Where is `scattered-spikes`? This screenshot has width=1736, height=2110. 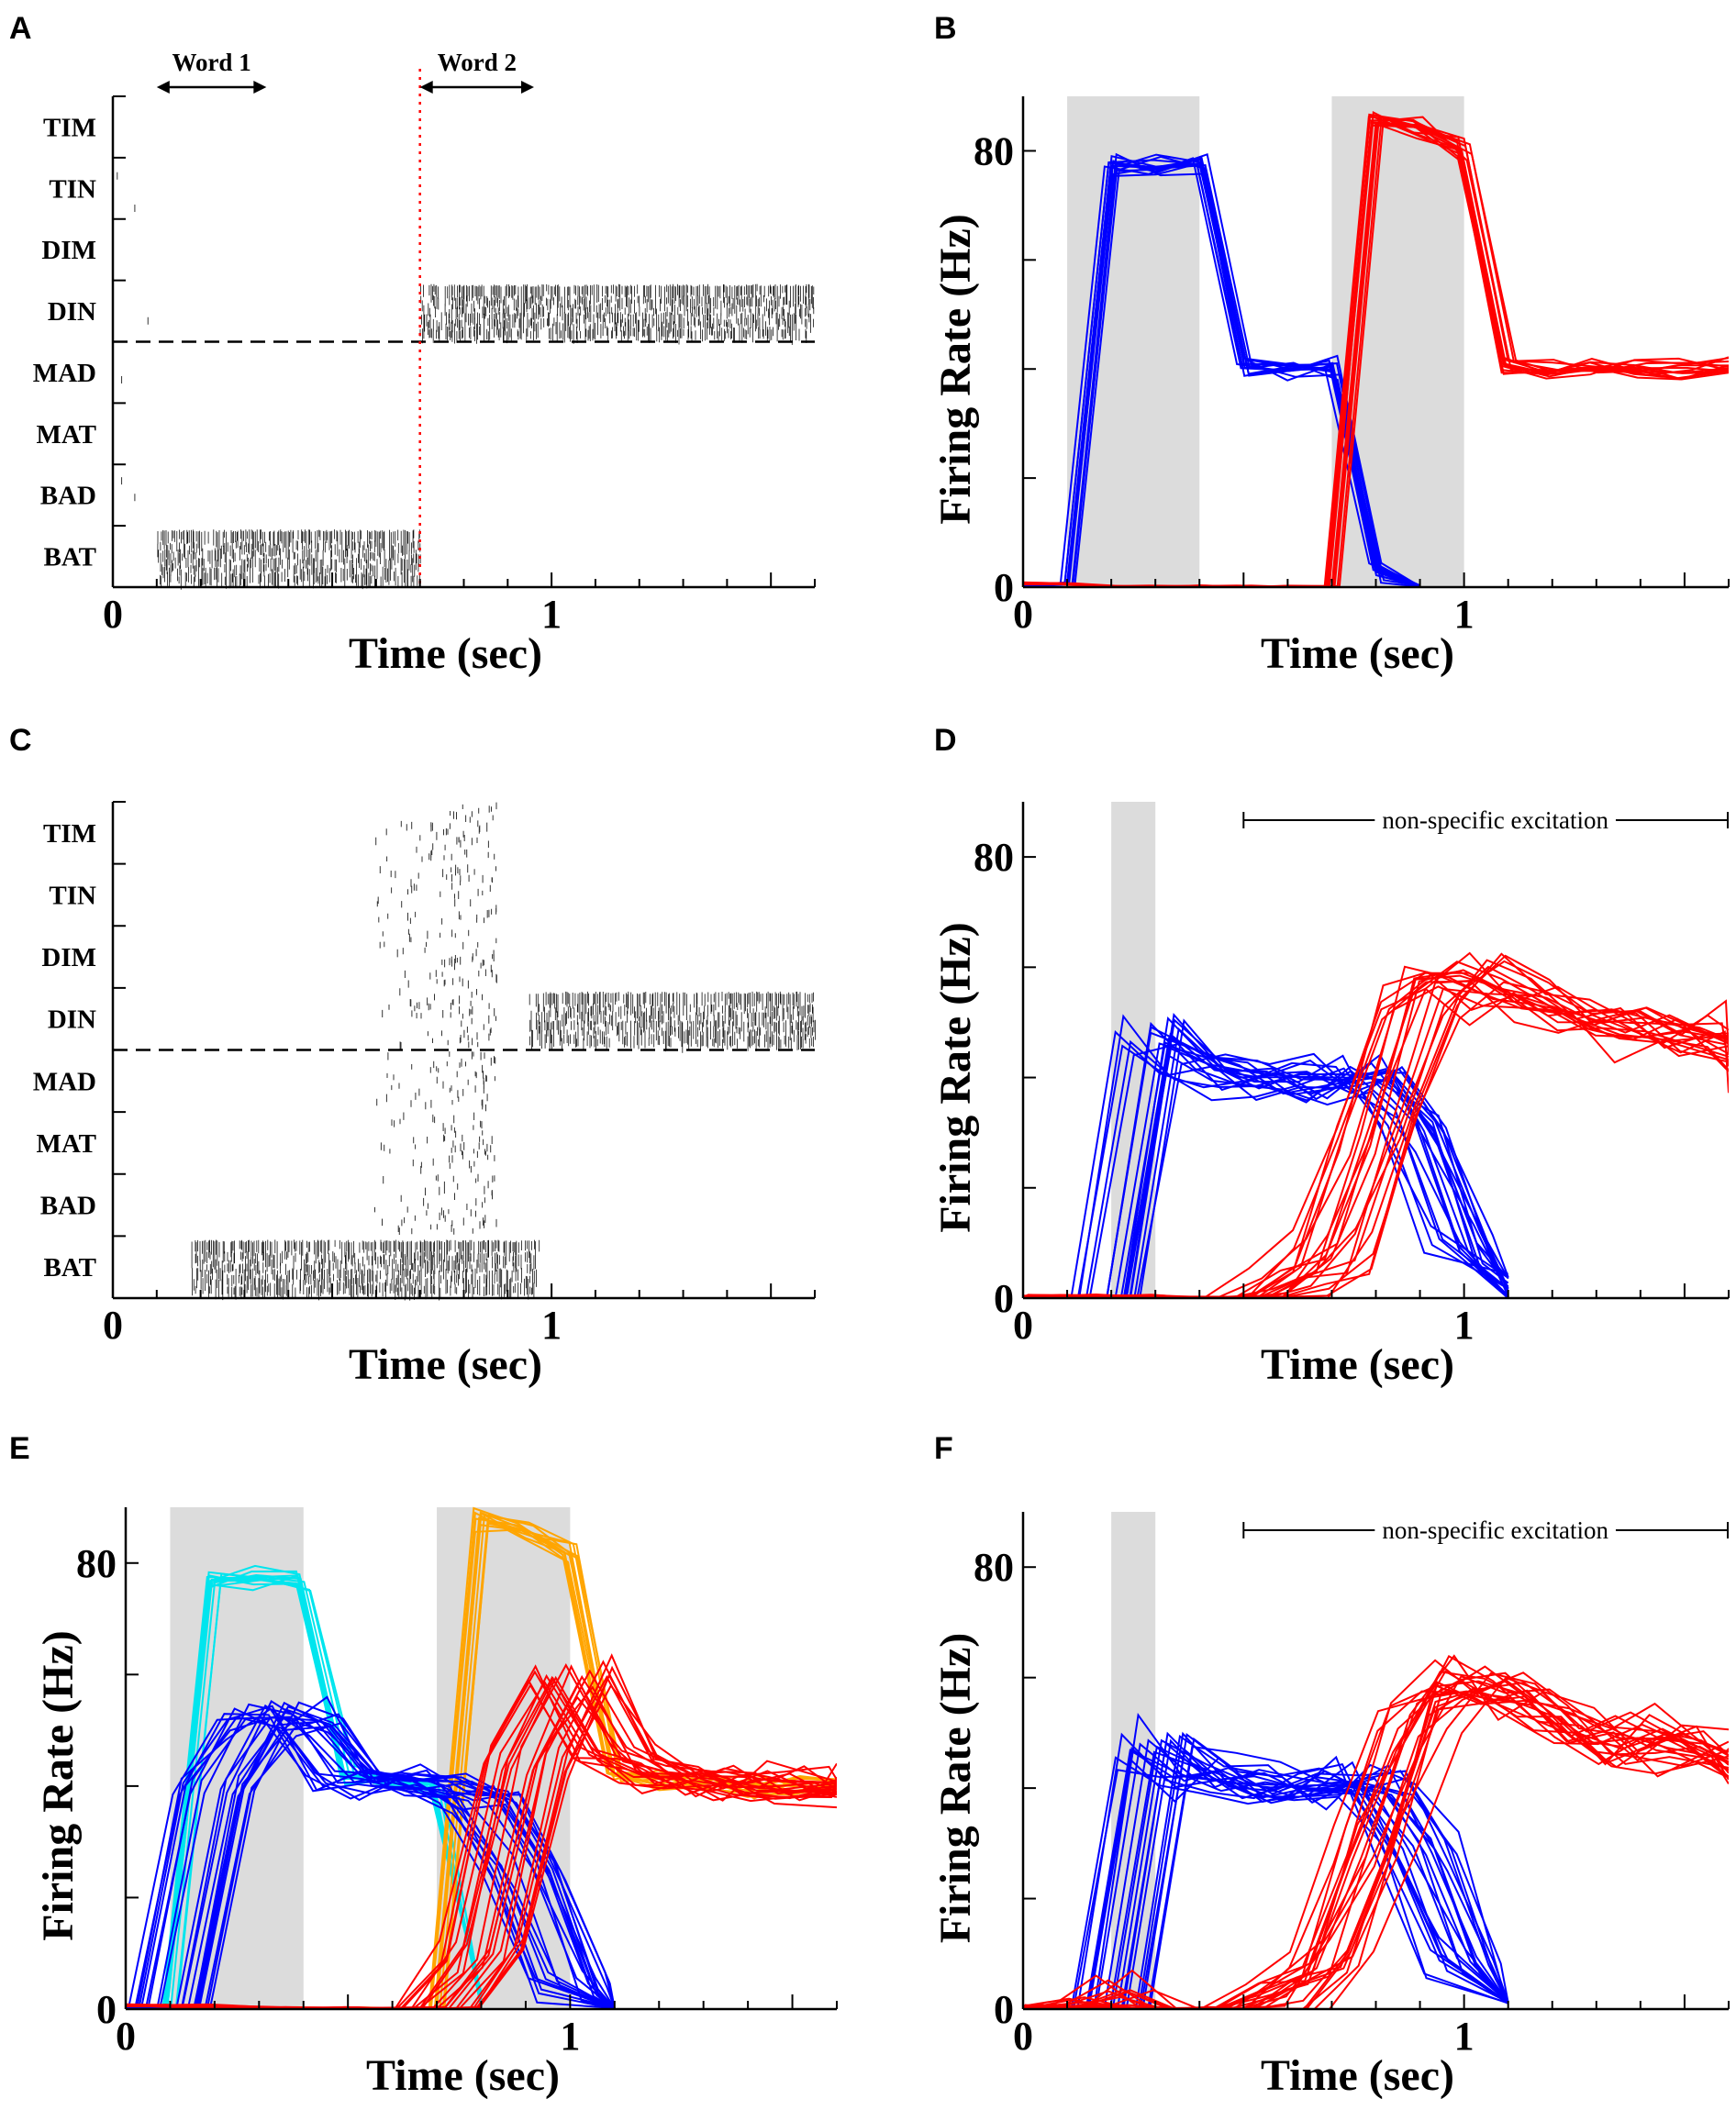
scattered-spikes is located at coordinates (435, 1019).